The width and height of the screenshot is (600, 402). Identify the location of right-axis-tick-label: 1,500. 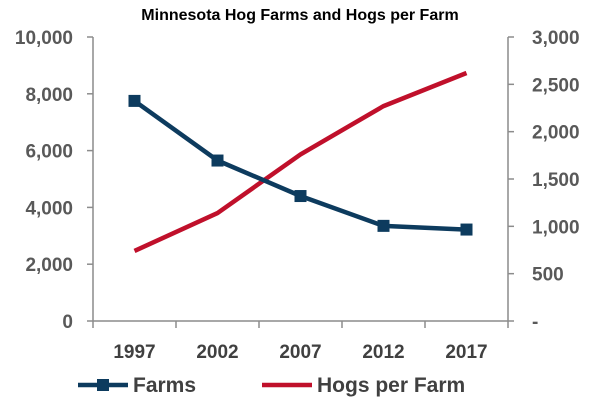
(556, 180).